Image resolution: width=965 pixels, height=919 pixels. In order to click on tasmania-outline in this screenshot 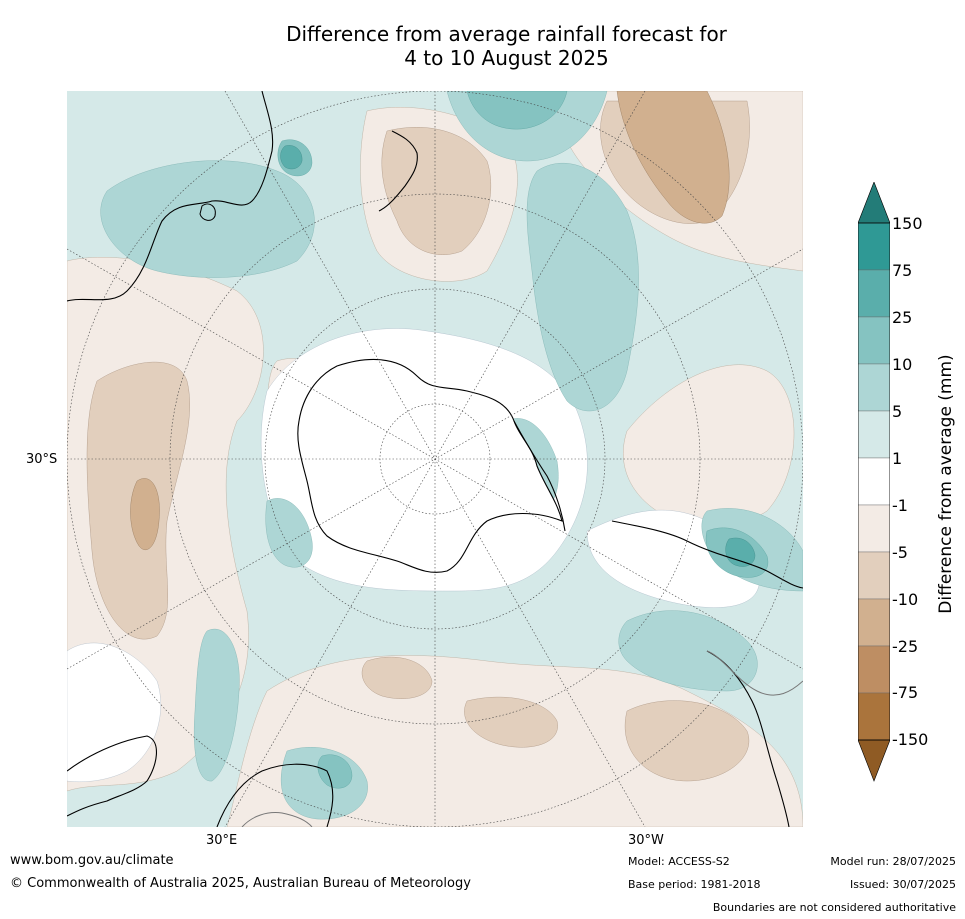, I will do `click(207, 212)`.